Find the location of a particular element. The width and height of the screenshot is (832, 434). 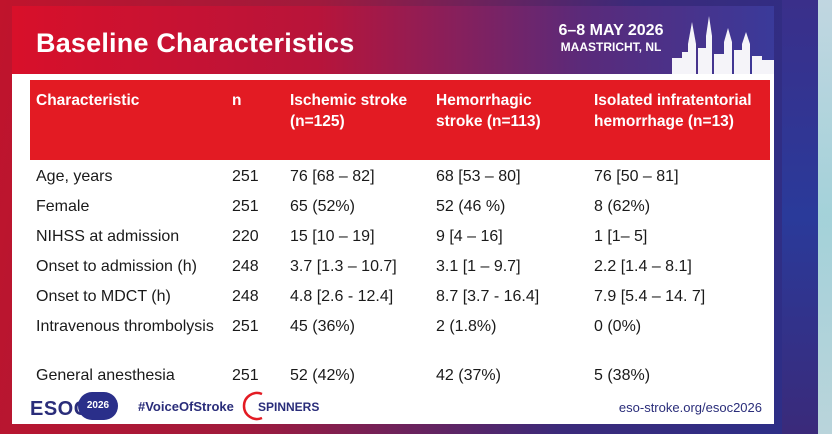

table-cell: 2 (1.8%) is located at coordinates (466, 326).